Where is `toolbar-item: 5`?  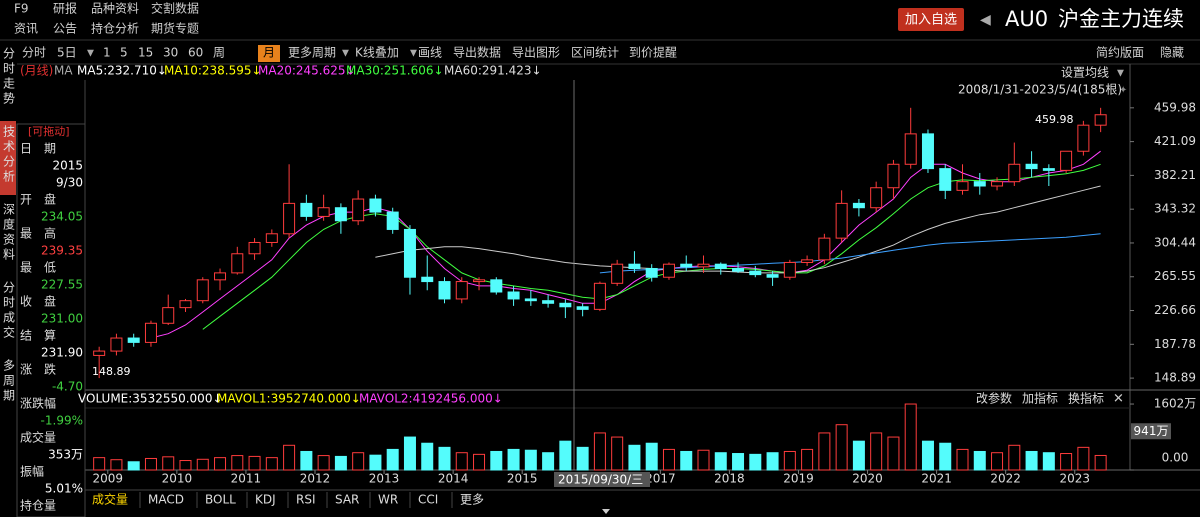
toolbar-item: 5 is located at coordinates (124, 53).